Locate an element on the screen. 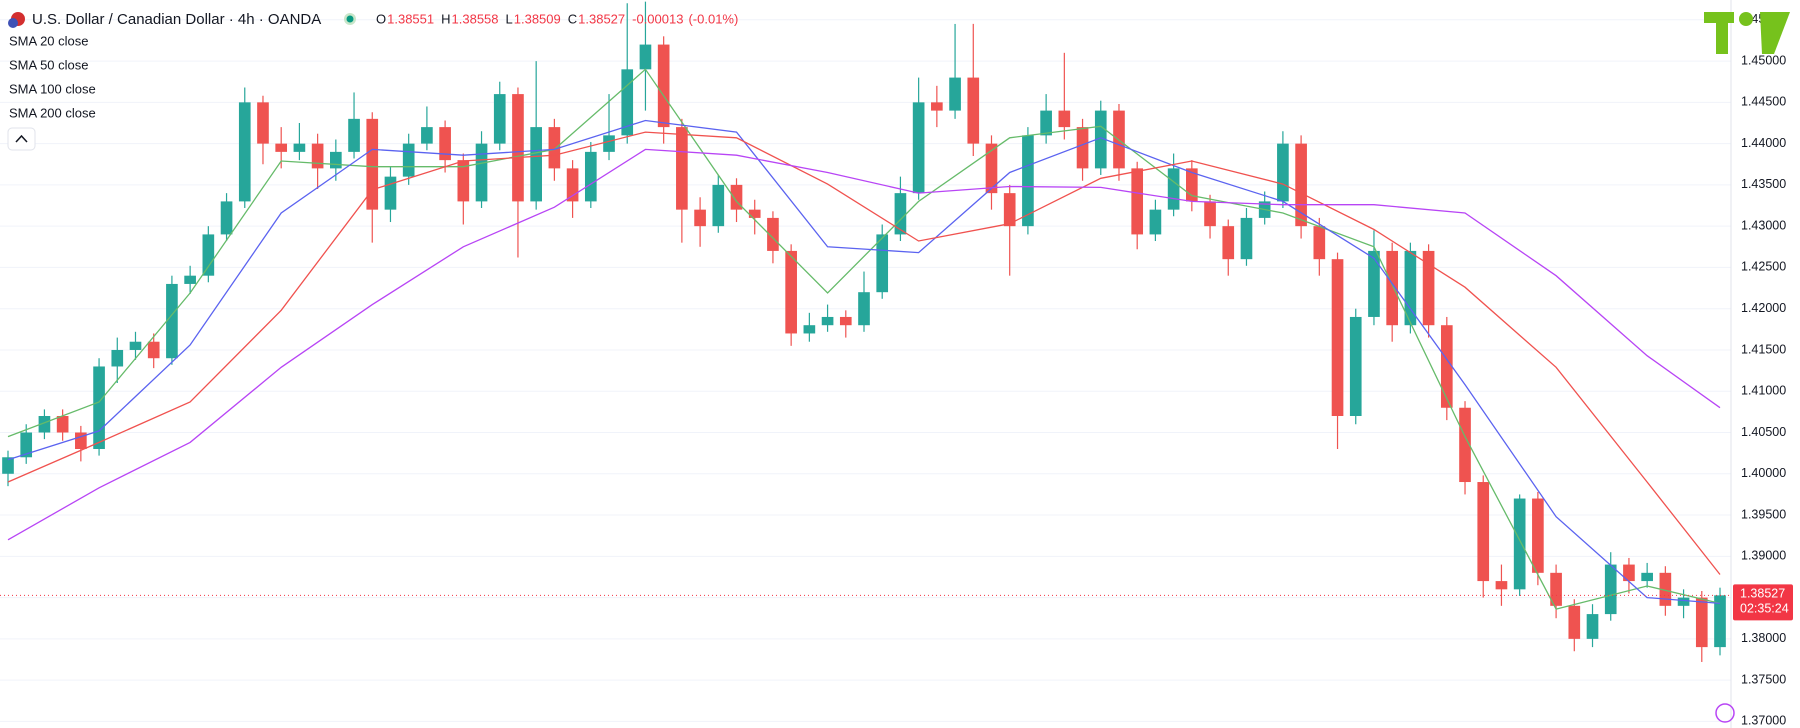 The image size is (1800, 728). y-tick-label: 1.39500 is located at coordinates (1763, 514).